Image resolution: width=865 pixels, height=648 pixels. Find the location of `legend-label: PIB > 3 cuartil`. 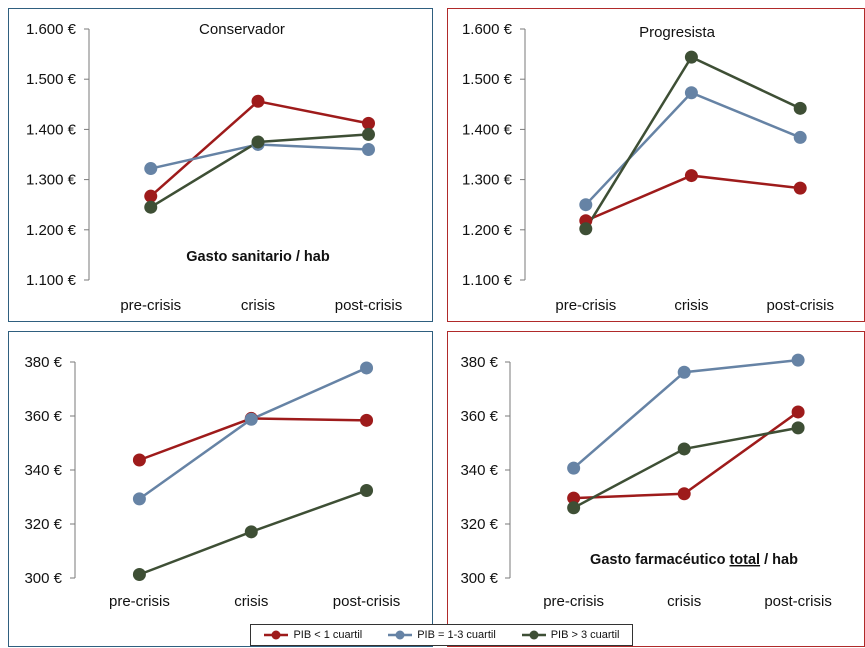

legend-label: PIB > 3 cuartil is located at coordinates (585, 635).